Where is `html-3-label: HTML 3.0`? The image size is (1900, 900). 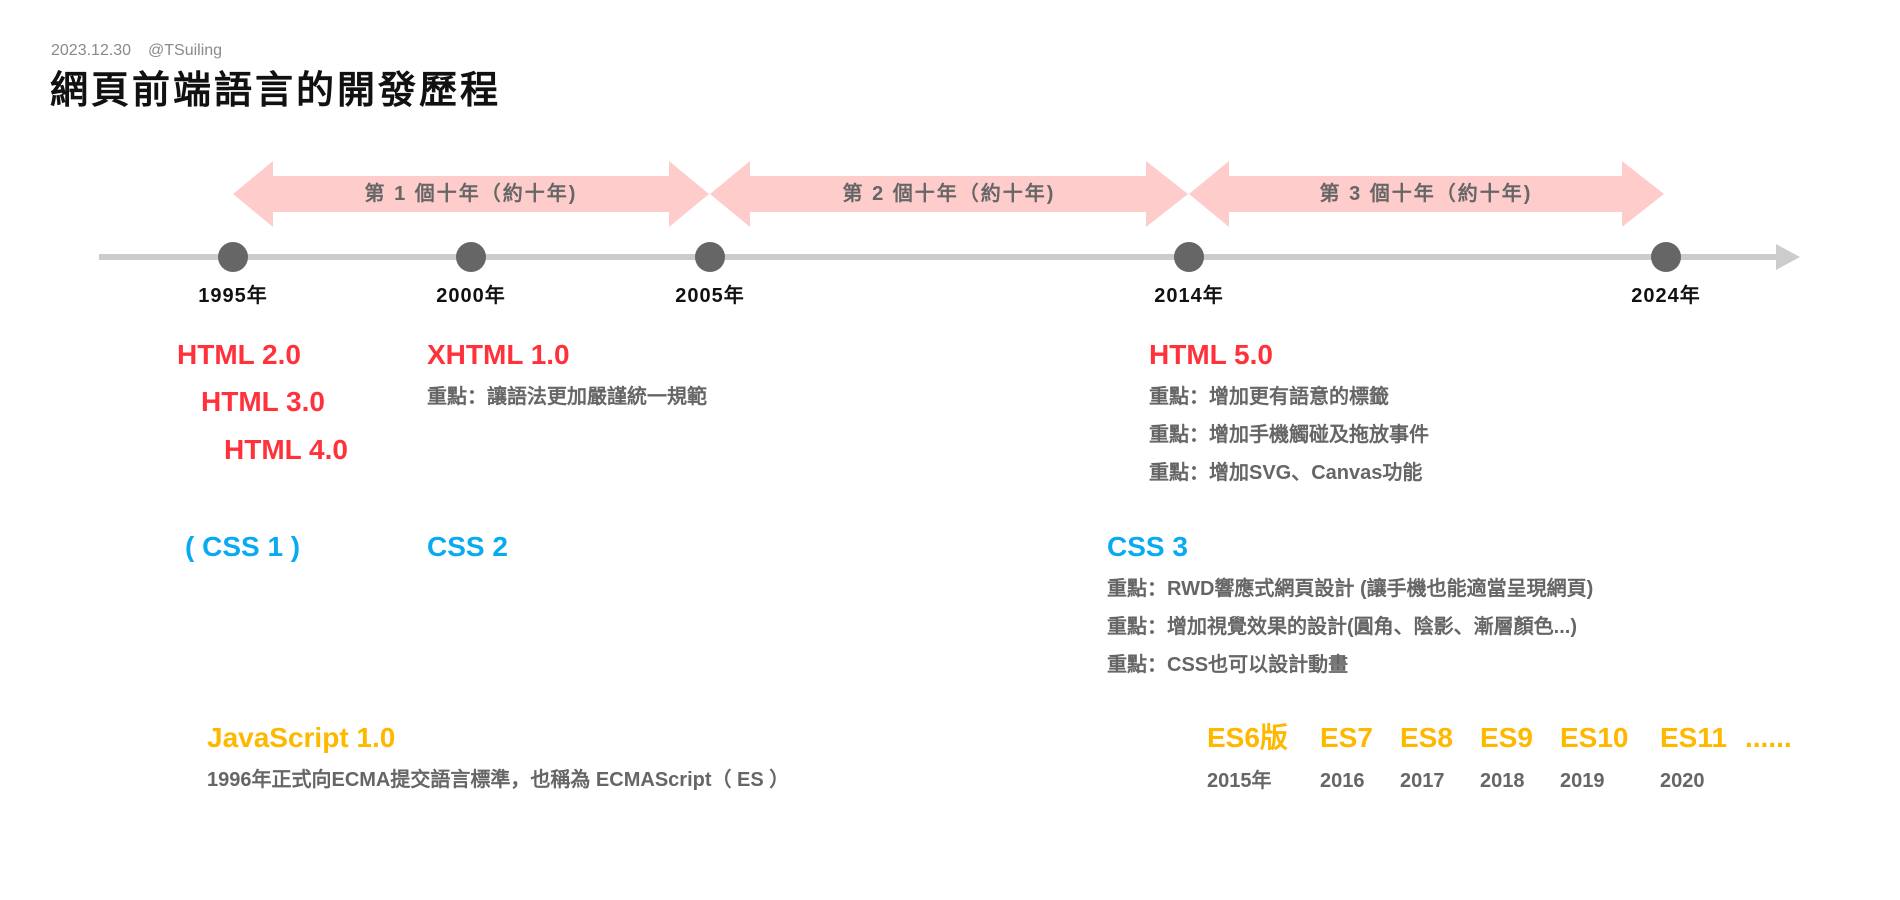 html-3-label: HTML 3.0 is located at coordinates (263, 401).